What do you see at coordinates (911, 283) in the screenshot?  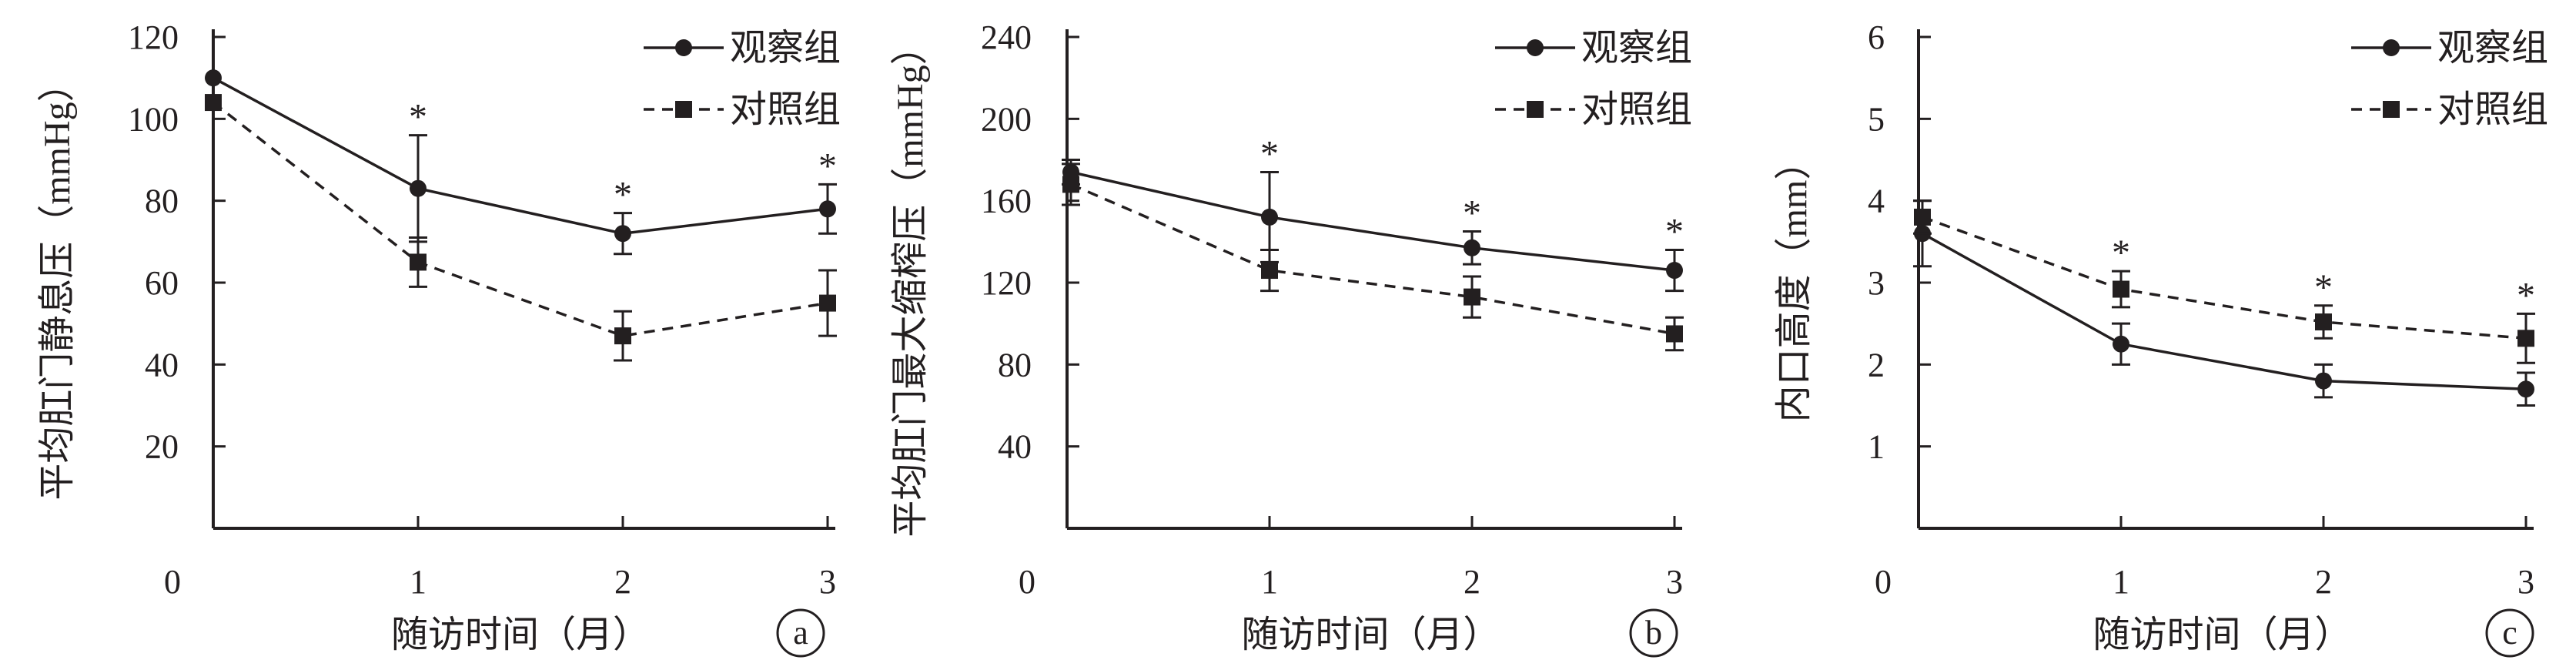 I see `y-axis-title: 平均肛门最大缩榨压（mmHg）` at bounding box center [911, 283].